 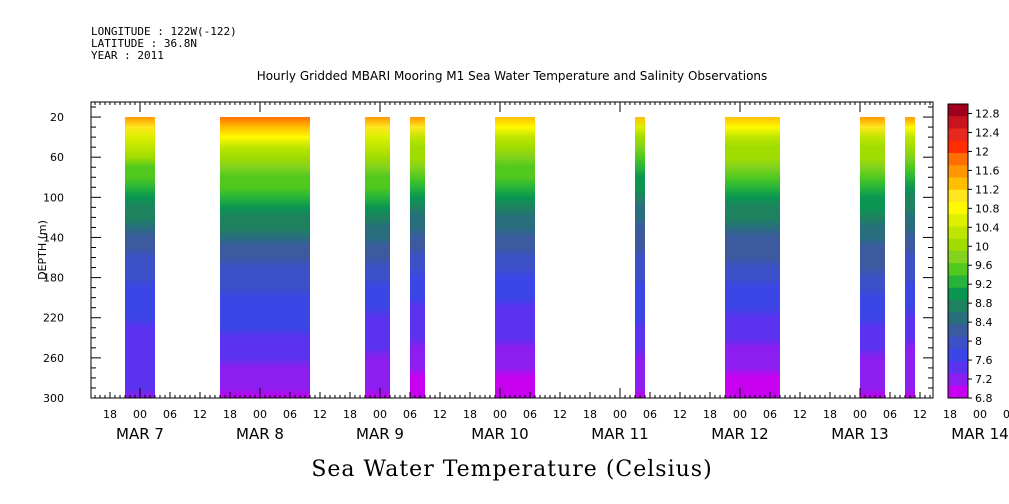 I want to click on x-day-label: MAR 9, so click(x=380, y=434).